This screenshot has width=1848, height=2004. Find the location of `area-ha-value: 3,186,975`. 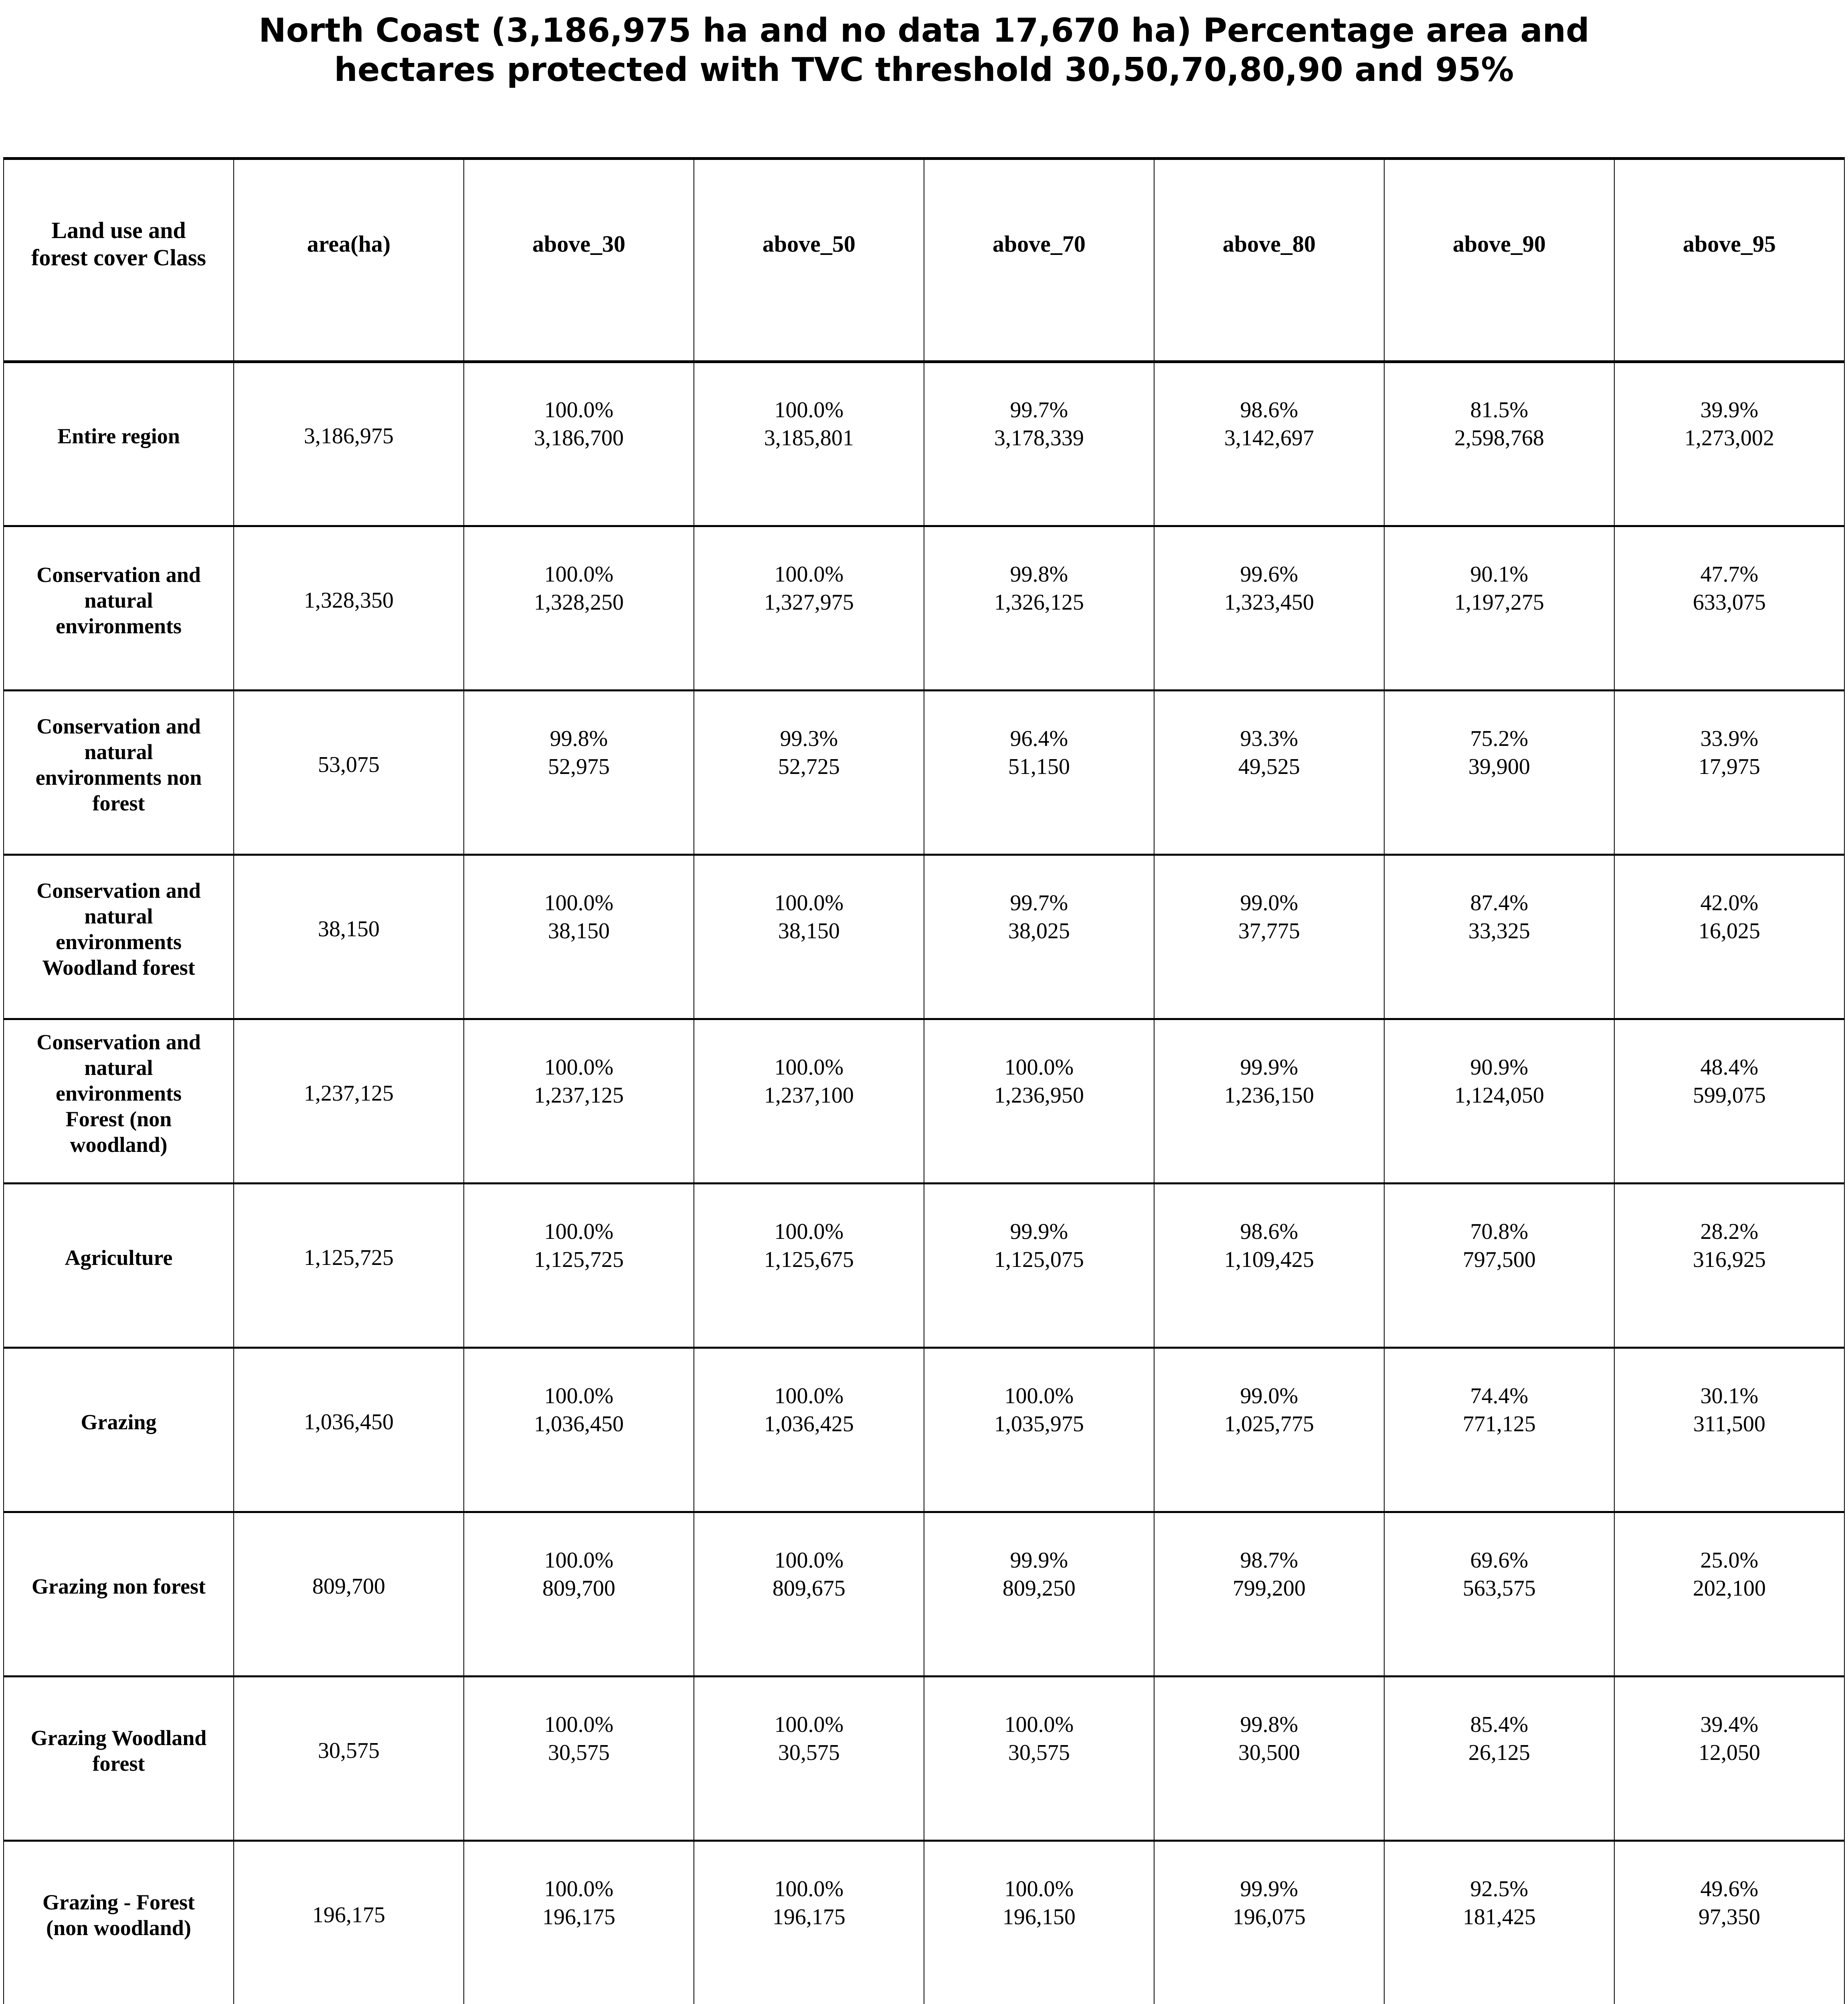

area-ha-value: 3,186,975 is located at coordinates (348, 444).